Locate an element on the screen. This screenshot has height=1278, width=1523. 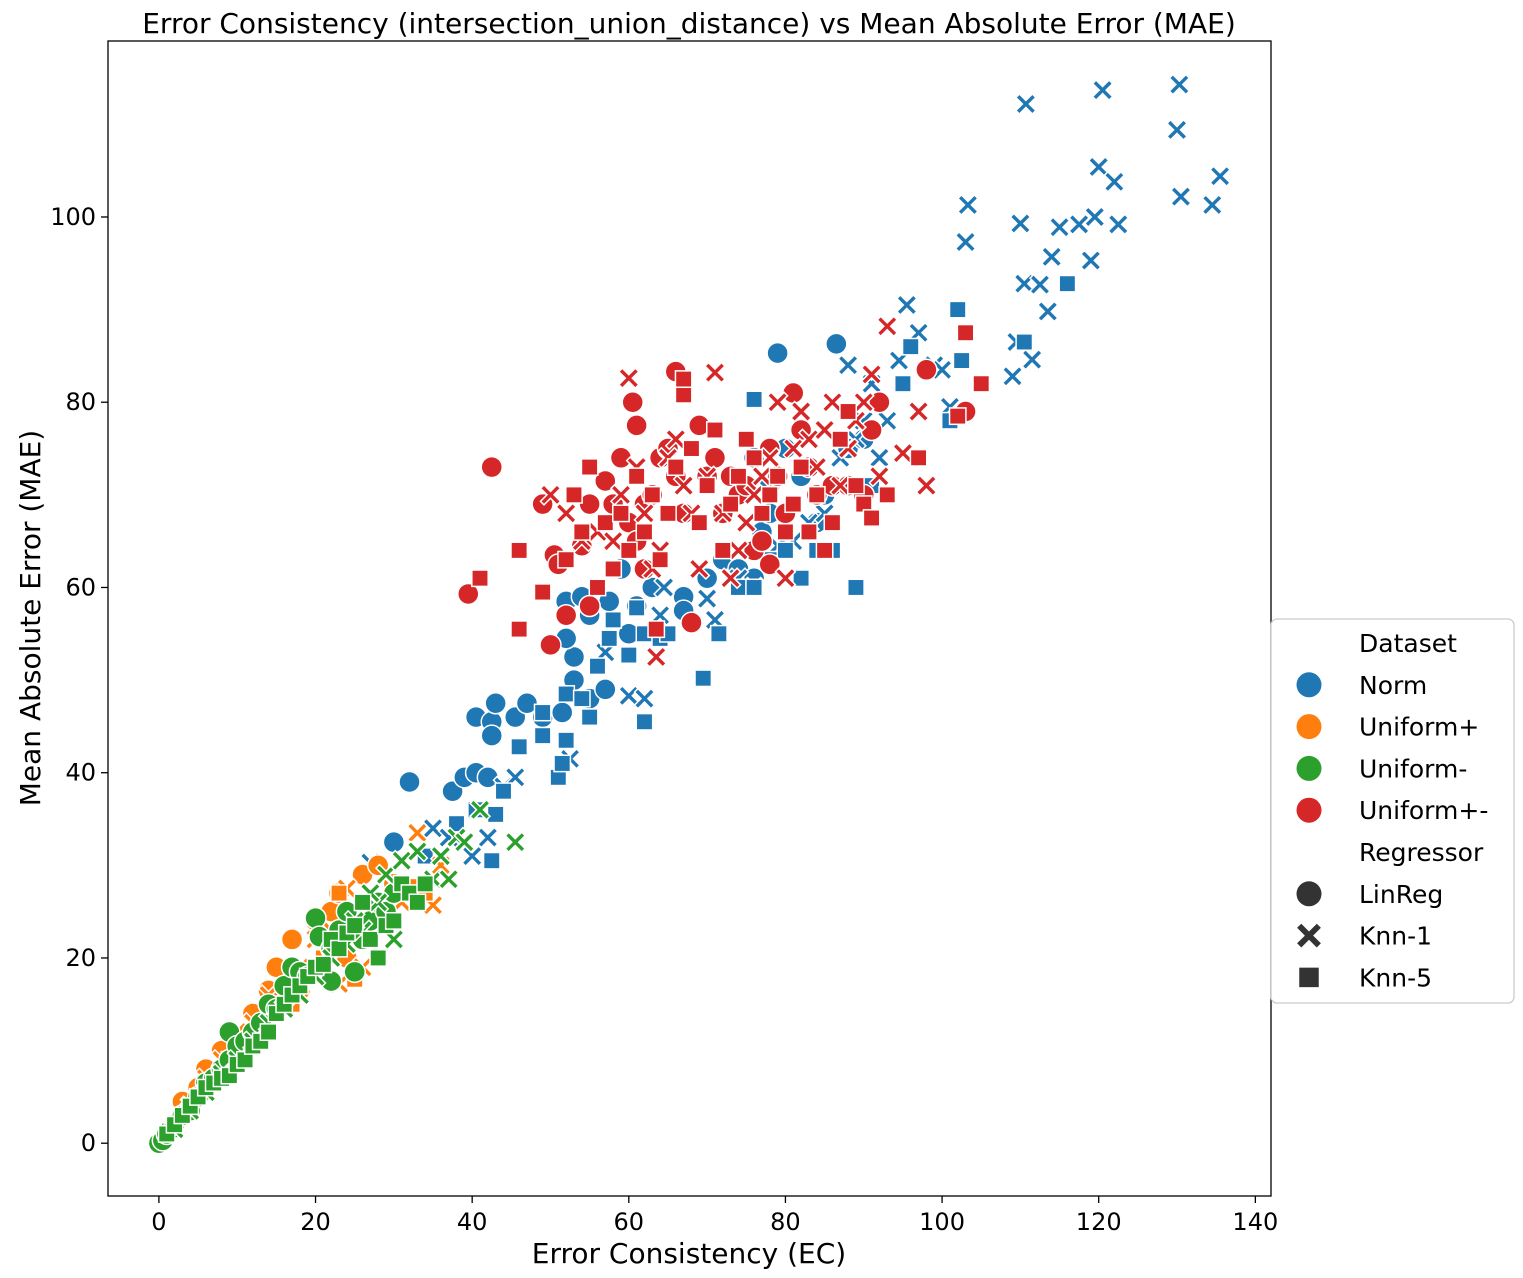
point-uniform--linreg-8 is located at coordinates (589, 606).